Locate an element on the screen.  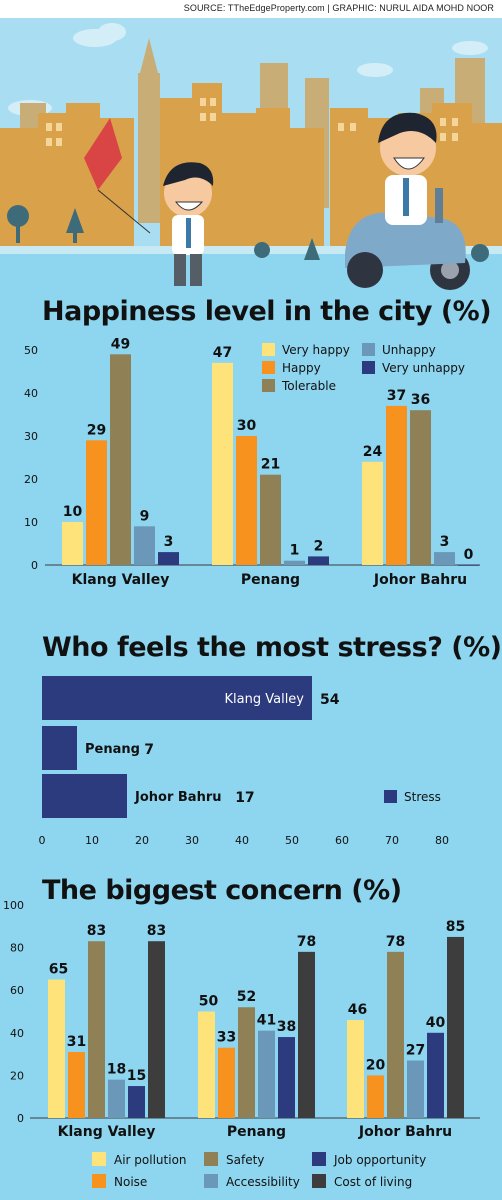
data-label: 31 is located at coordinates (76, 1042).